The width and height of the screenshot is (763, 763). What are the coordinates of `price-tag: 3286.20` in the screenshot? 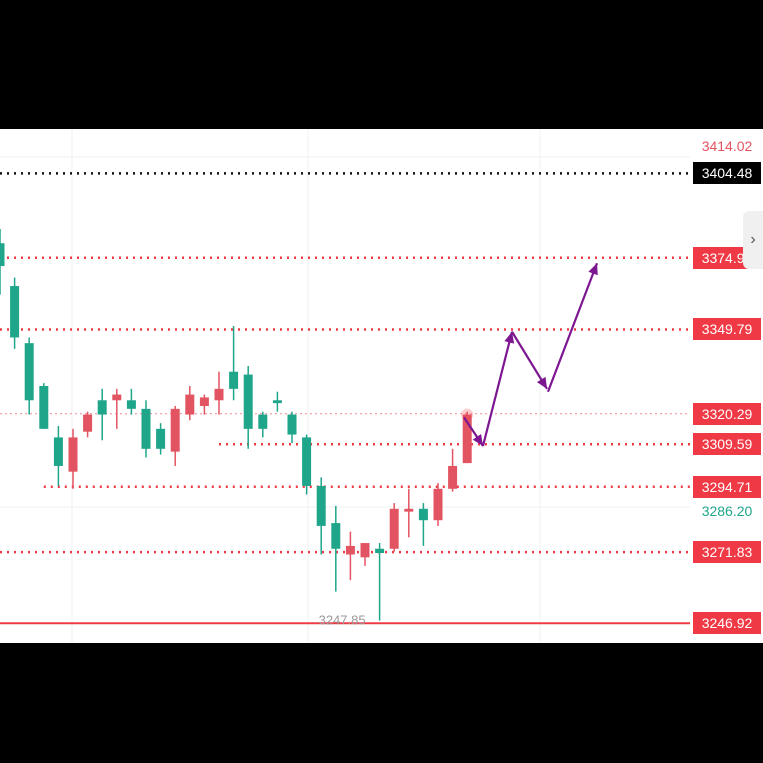 It's located at (727, 511).